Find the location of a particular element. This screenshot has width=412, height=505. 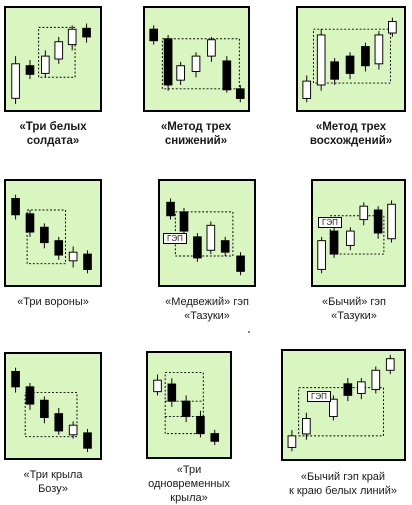

pattern-caption-identical-three-crows: «Три одновременных крыла» is located at coordinates (189, 484).